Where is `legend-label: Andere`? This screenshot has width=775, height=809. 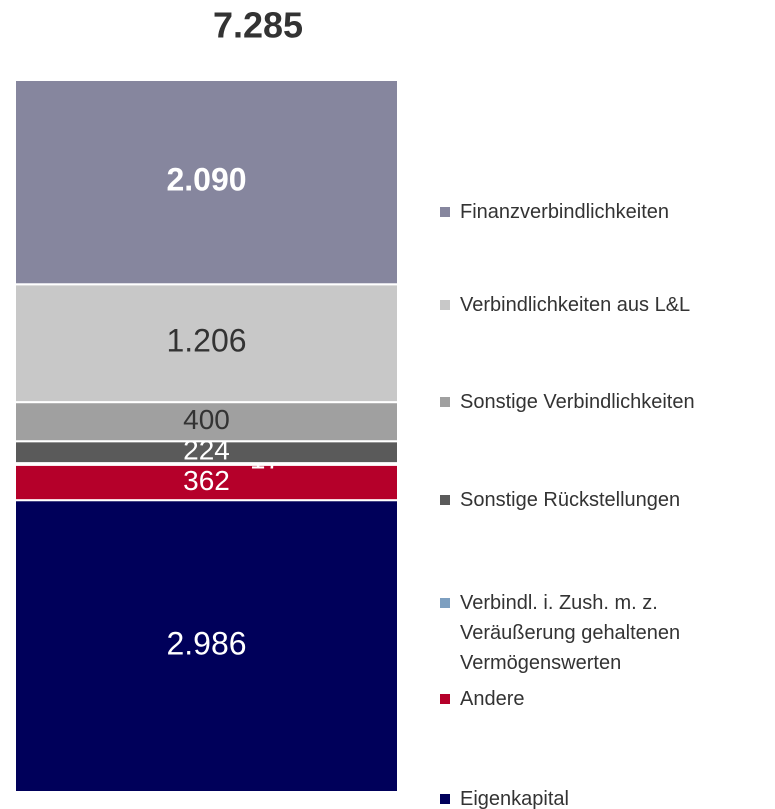 legend-label: Andere is located at coordinates (492, 699).